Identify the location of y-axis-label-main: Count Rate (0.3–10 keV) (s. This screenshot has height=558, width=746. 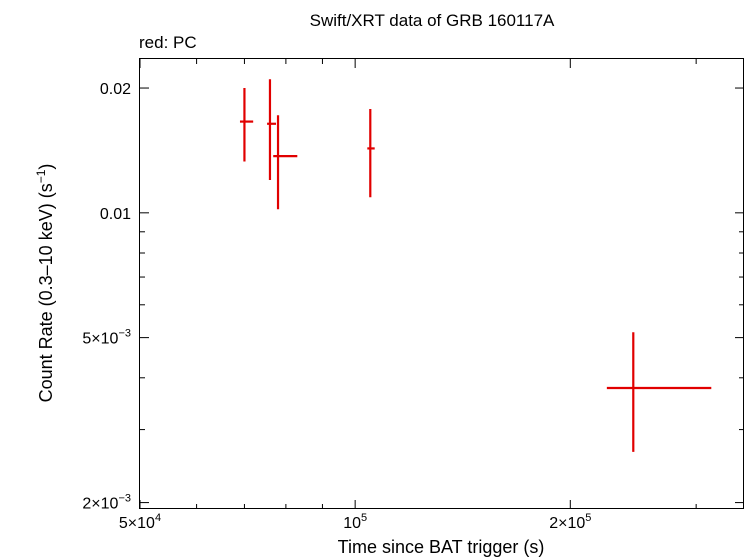
(46, 292).